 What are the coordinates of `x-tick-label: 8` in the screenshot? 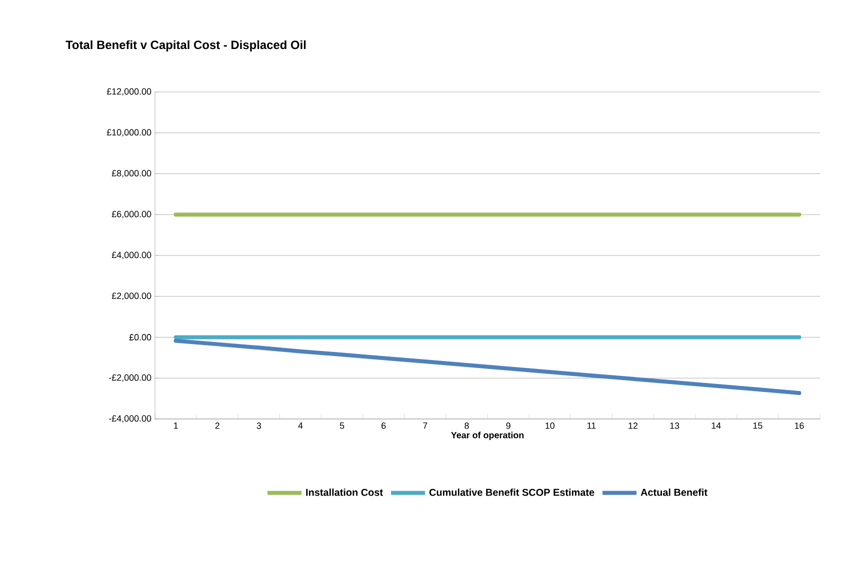 It's located at (466, 425).